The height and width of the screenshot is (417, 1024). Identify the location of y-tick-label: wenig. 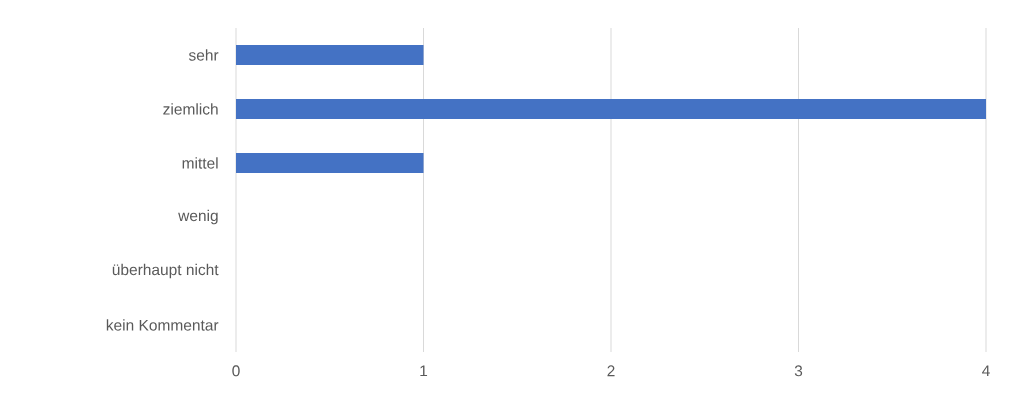
(198, 217).